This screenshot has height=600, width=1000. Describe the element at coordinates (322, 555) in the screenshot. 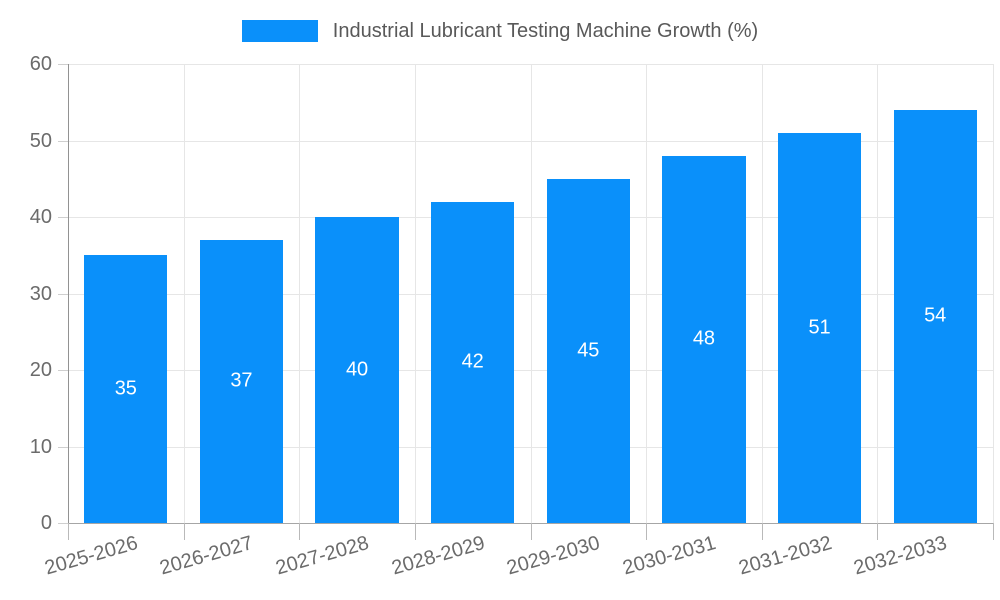

I see `x-tick-label: 2027-2028` at that location.